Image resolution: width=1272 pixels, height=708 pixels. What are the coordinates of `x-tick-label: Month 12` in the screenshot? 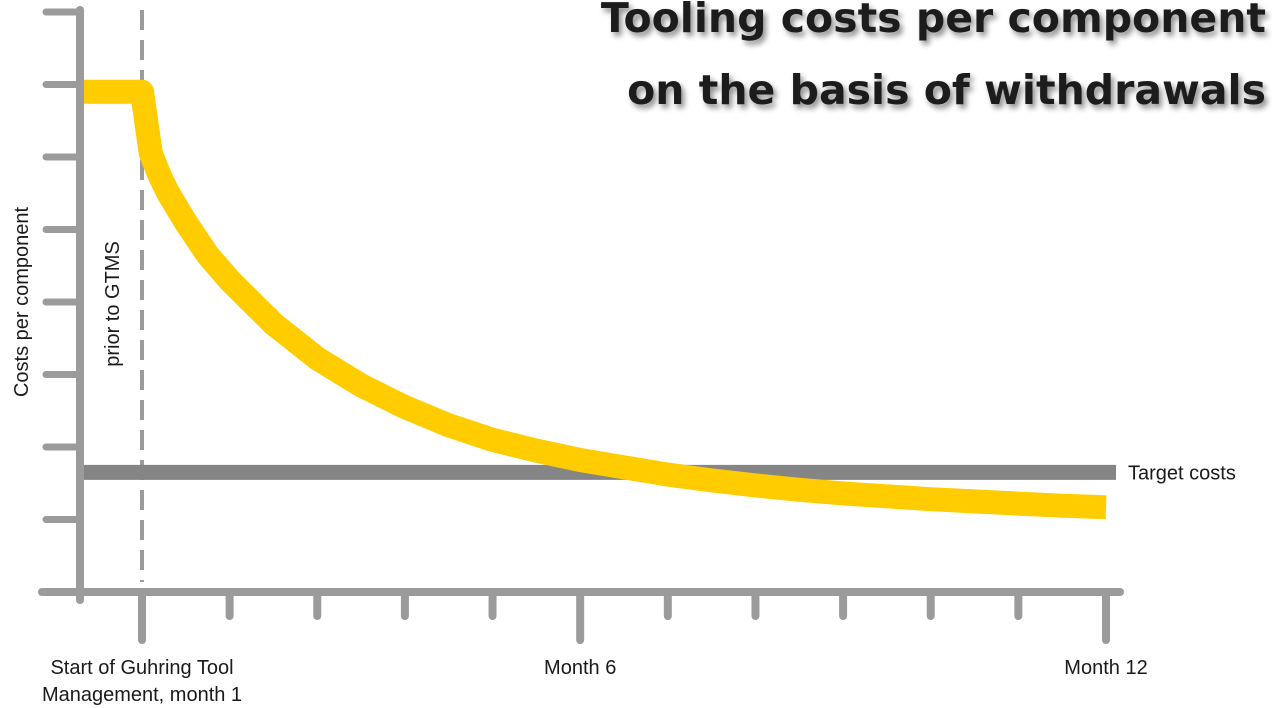 It's located at (1105, 668).